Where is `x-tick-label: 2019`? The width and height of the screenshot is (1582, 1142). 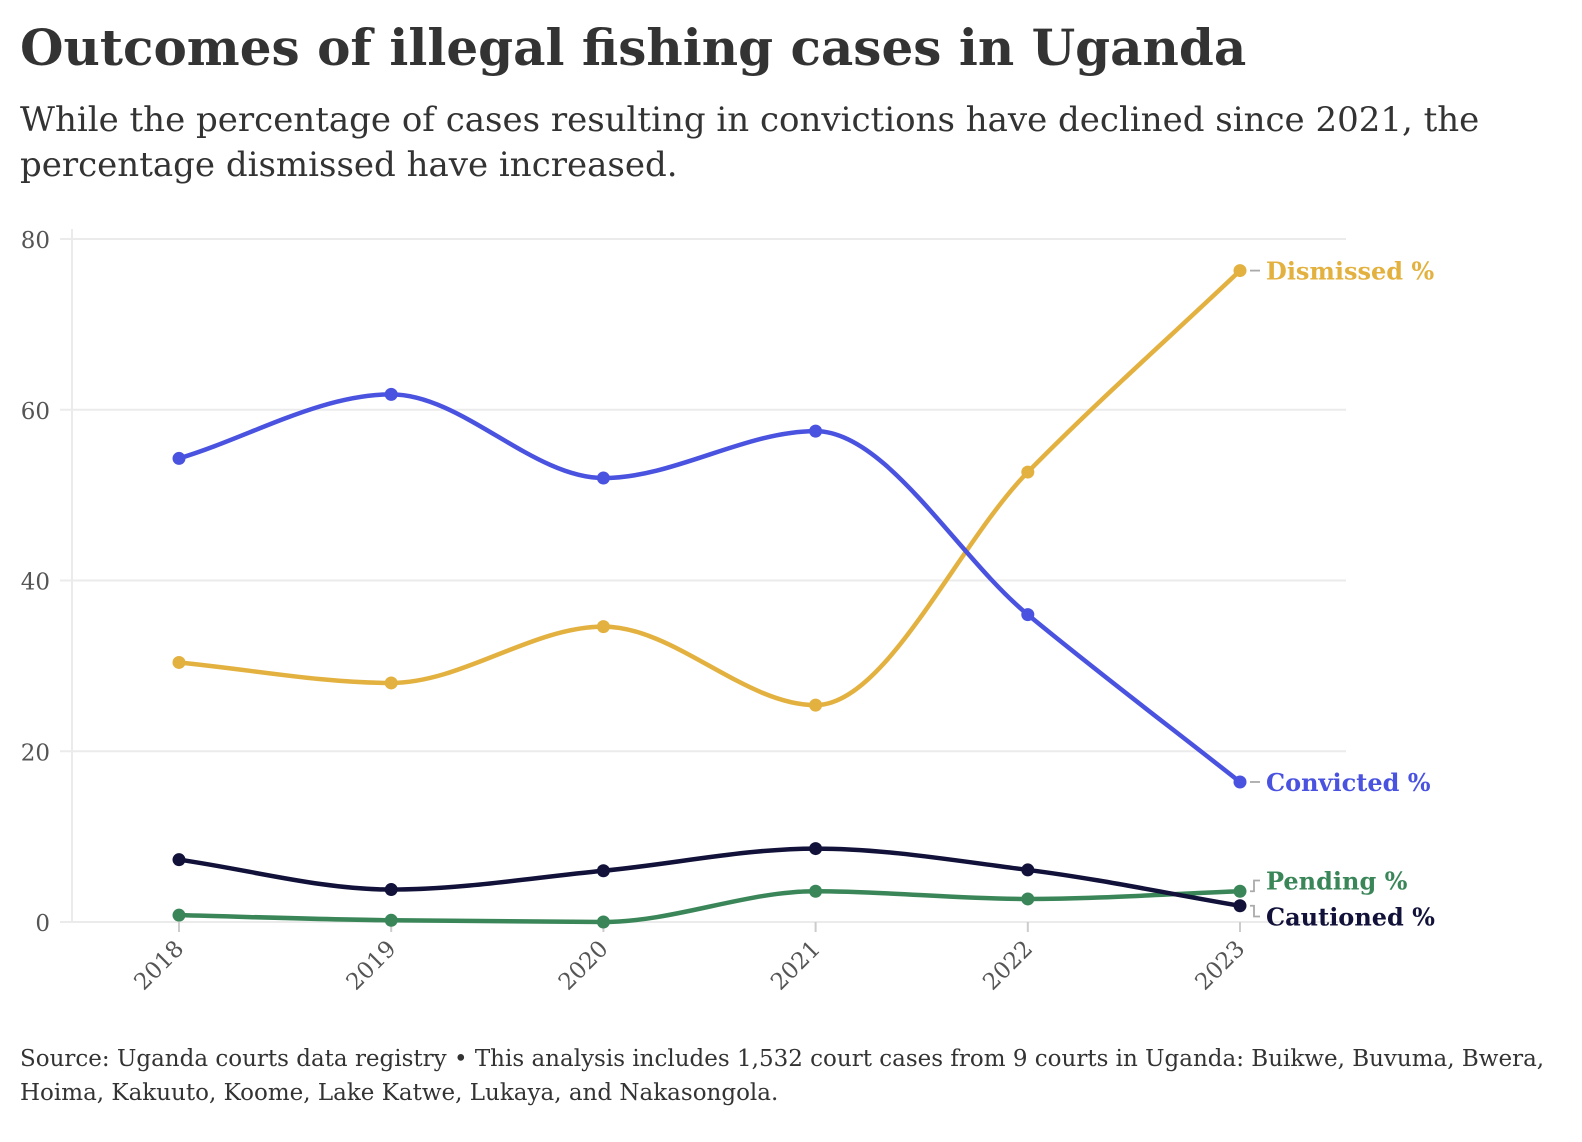 x-tick-label: 2019 is located at coordinates (372, 966).